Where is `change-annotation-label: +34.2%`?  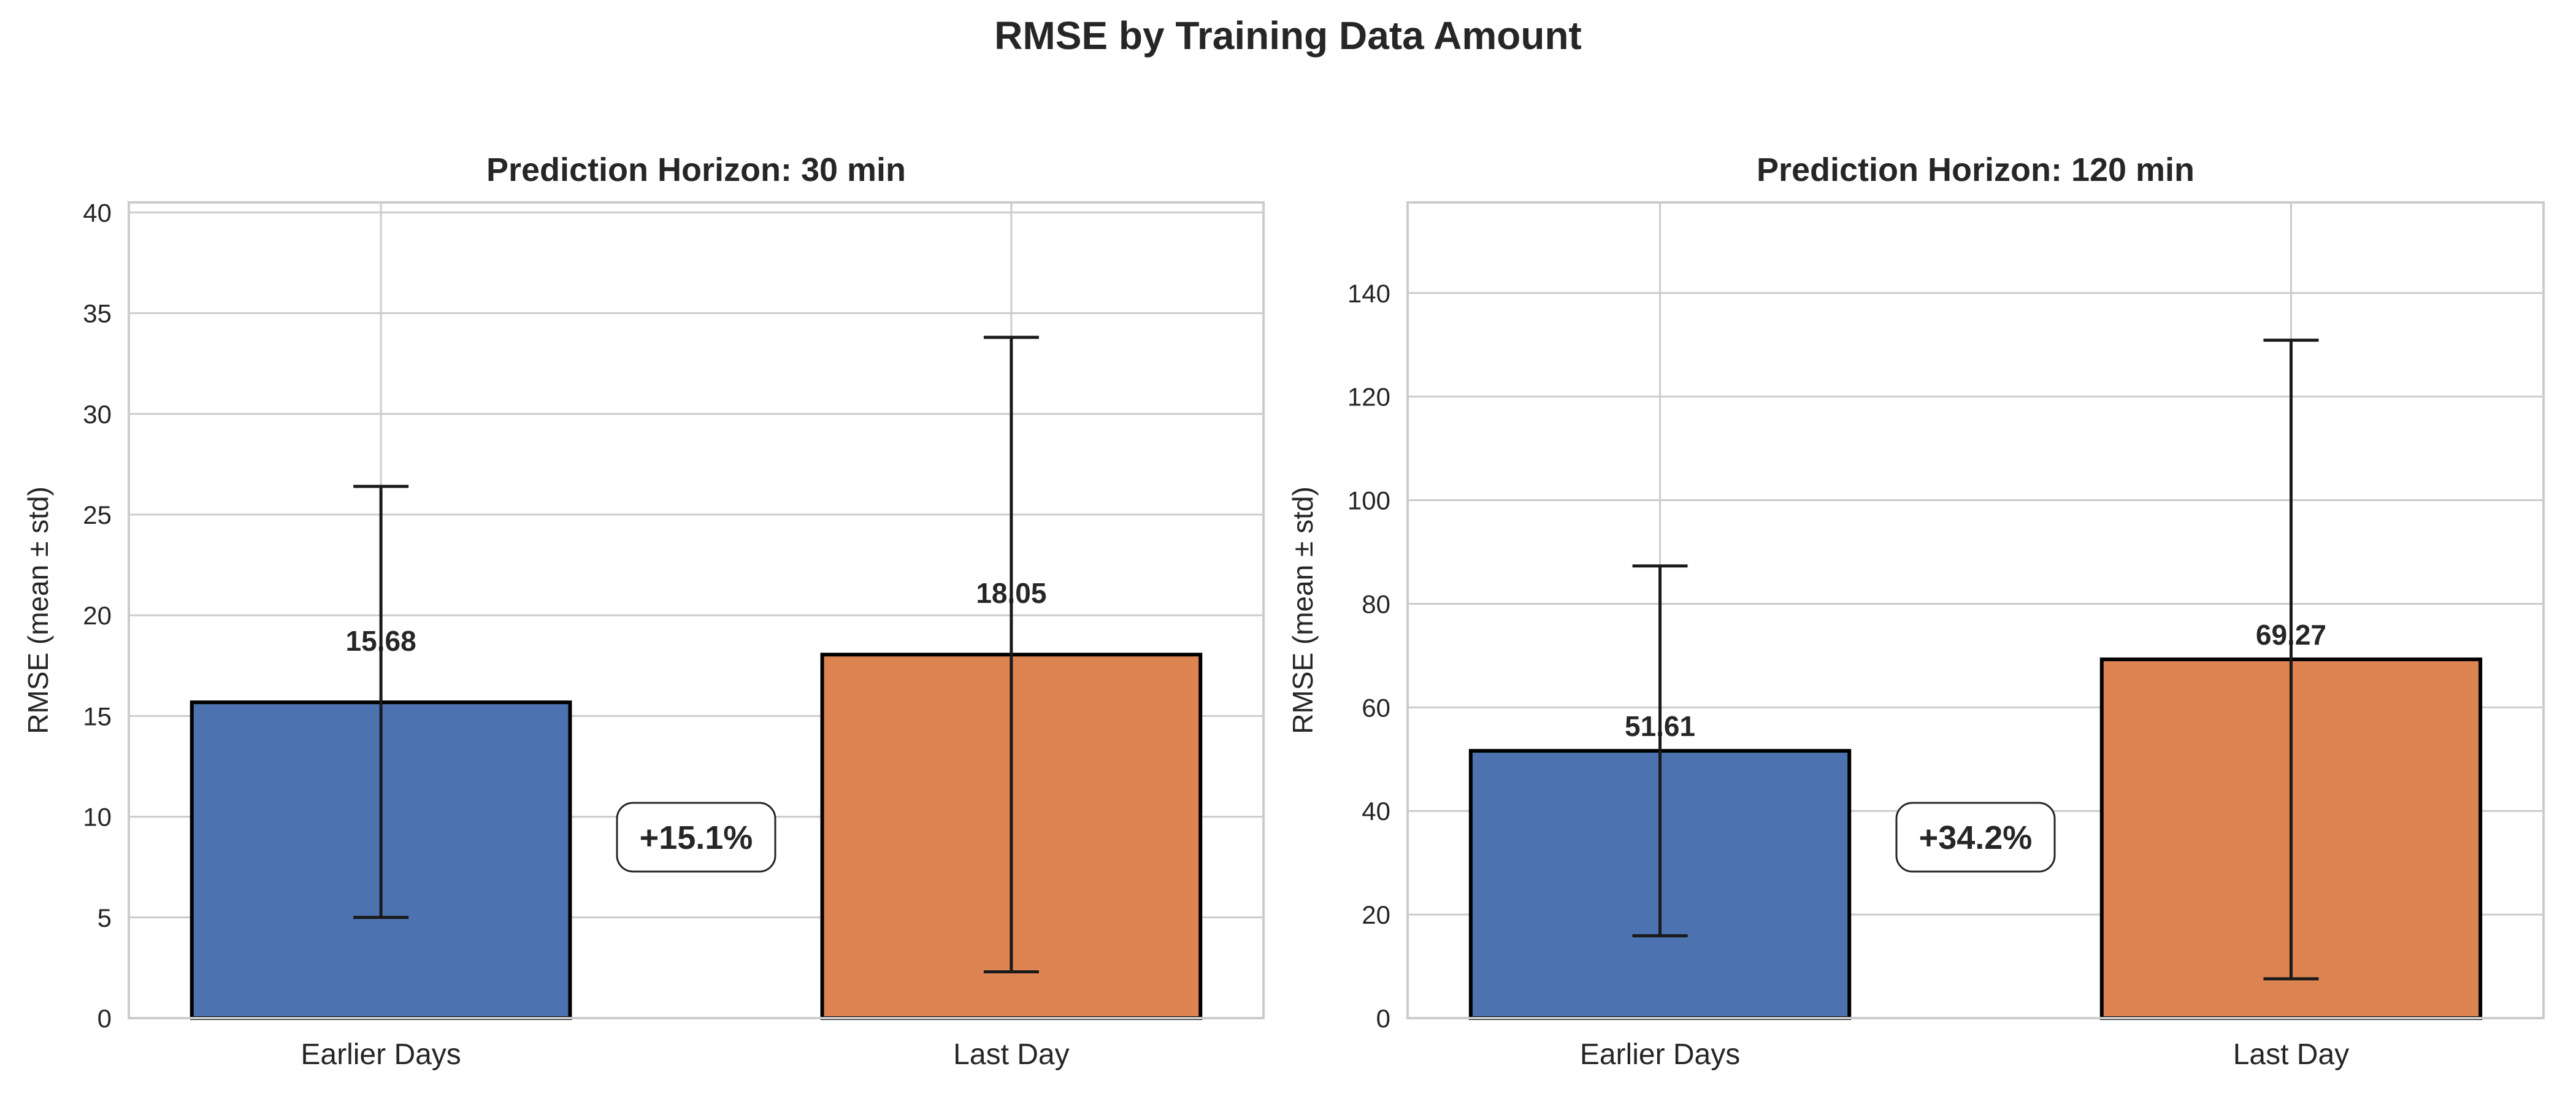 change-annotation-label: +34.2% is located at coordinates (1976, 837).